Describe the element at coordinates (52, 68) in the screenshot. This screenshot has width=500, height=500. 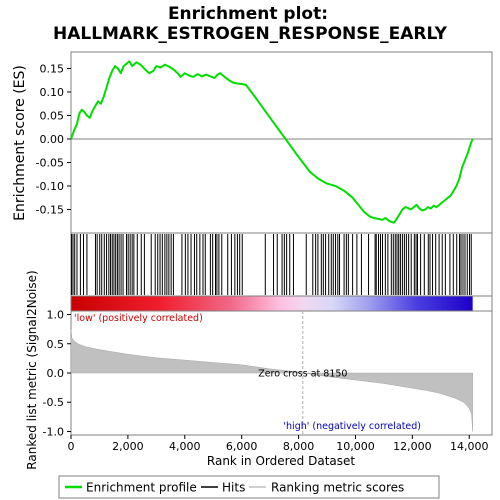
I see `es-y-tick-label: 0.15` at that location.